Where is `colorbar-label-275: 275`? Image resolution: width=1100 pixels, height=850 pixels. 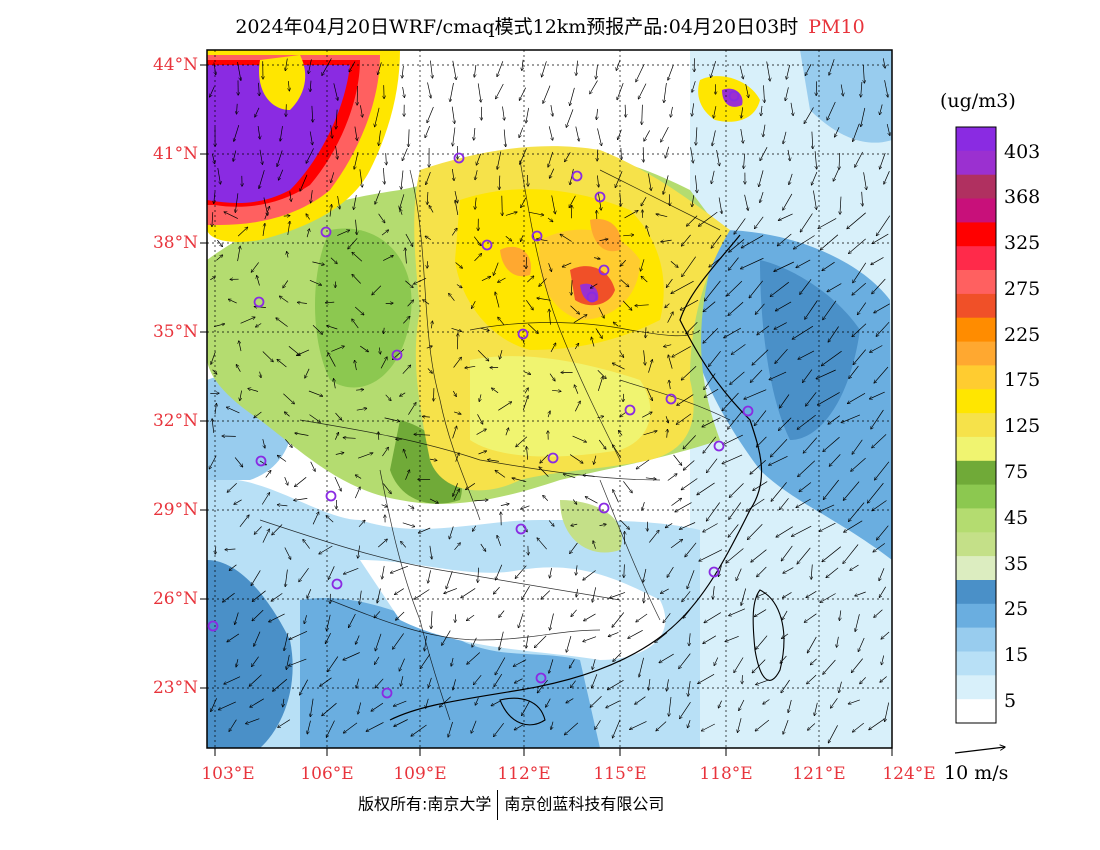
colorbar-label-275: 275 is located at coordinates (1022, 289).